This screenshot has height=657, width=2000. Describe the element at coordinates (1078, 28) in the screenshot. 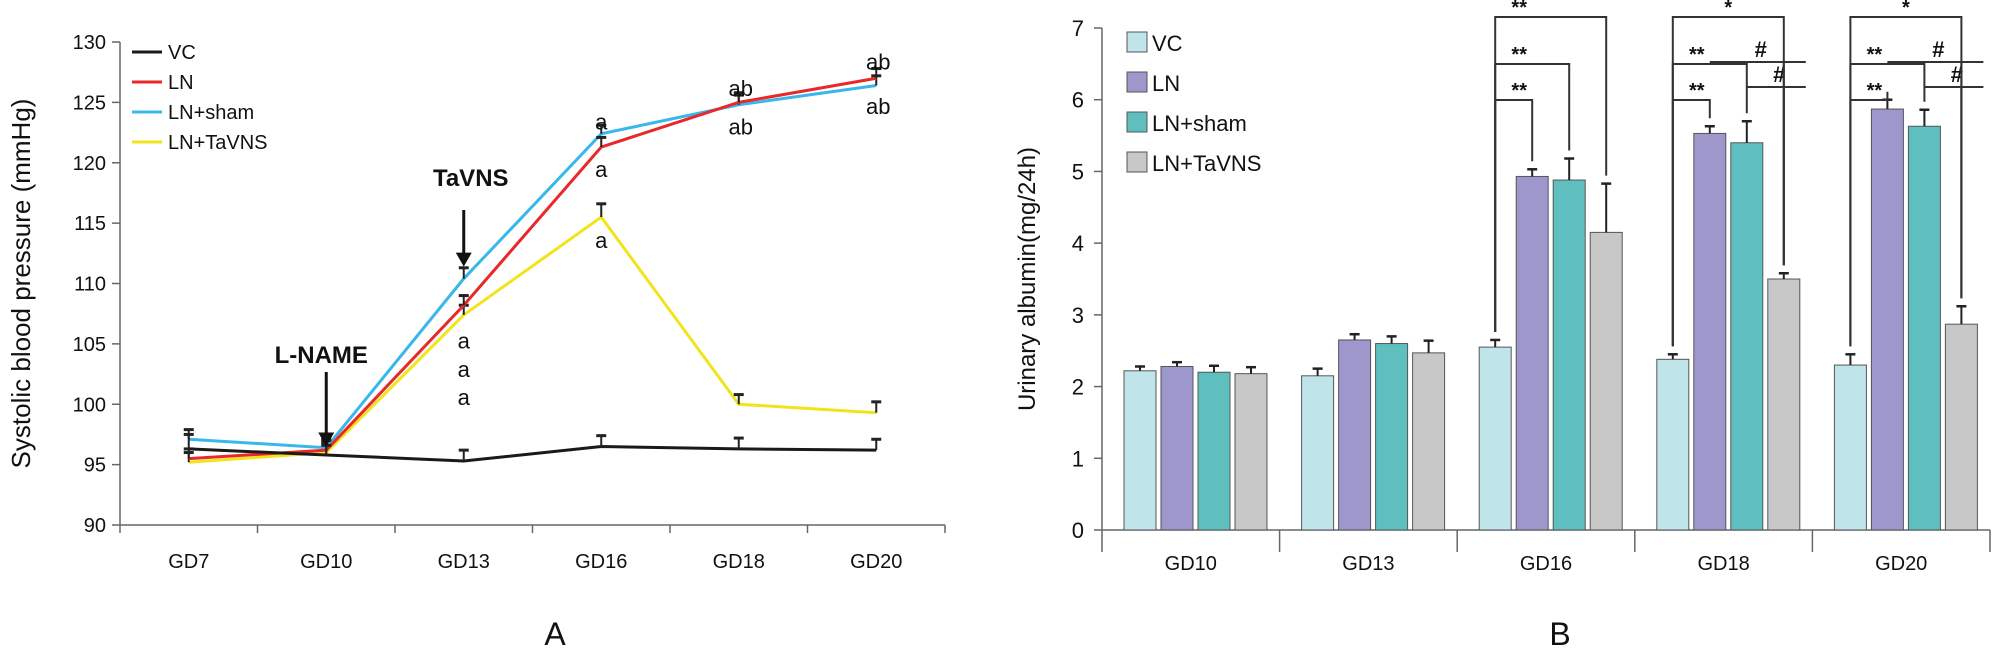

I see `y-tick-label: 7` at that location.